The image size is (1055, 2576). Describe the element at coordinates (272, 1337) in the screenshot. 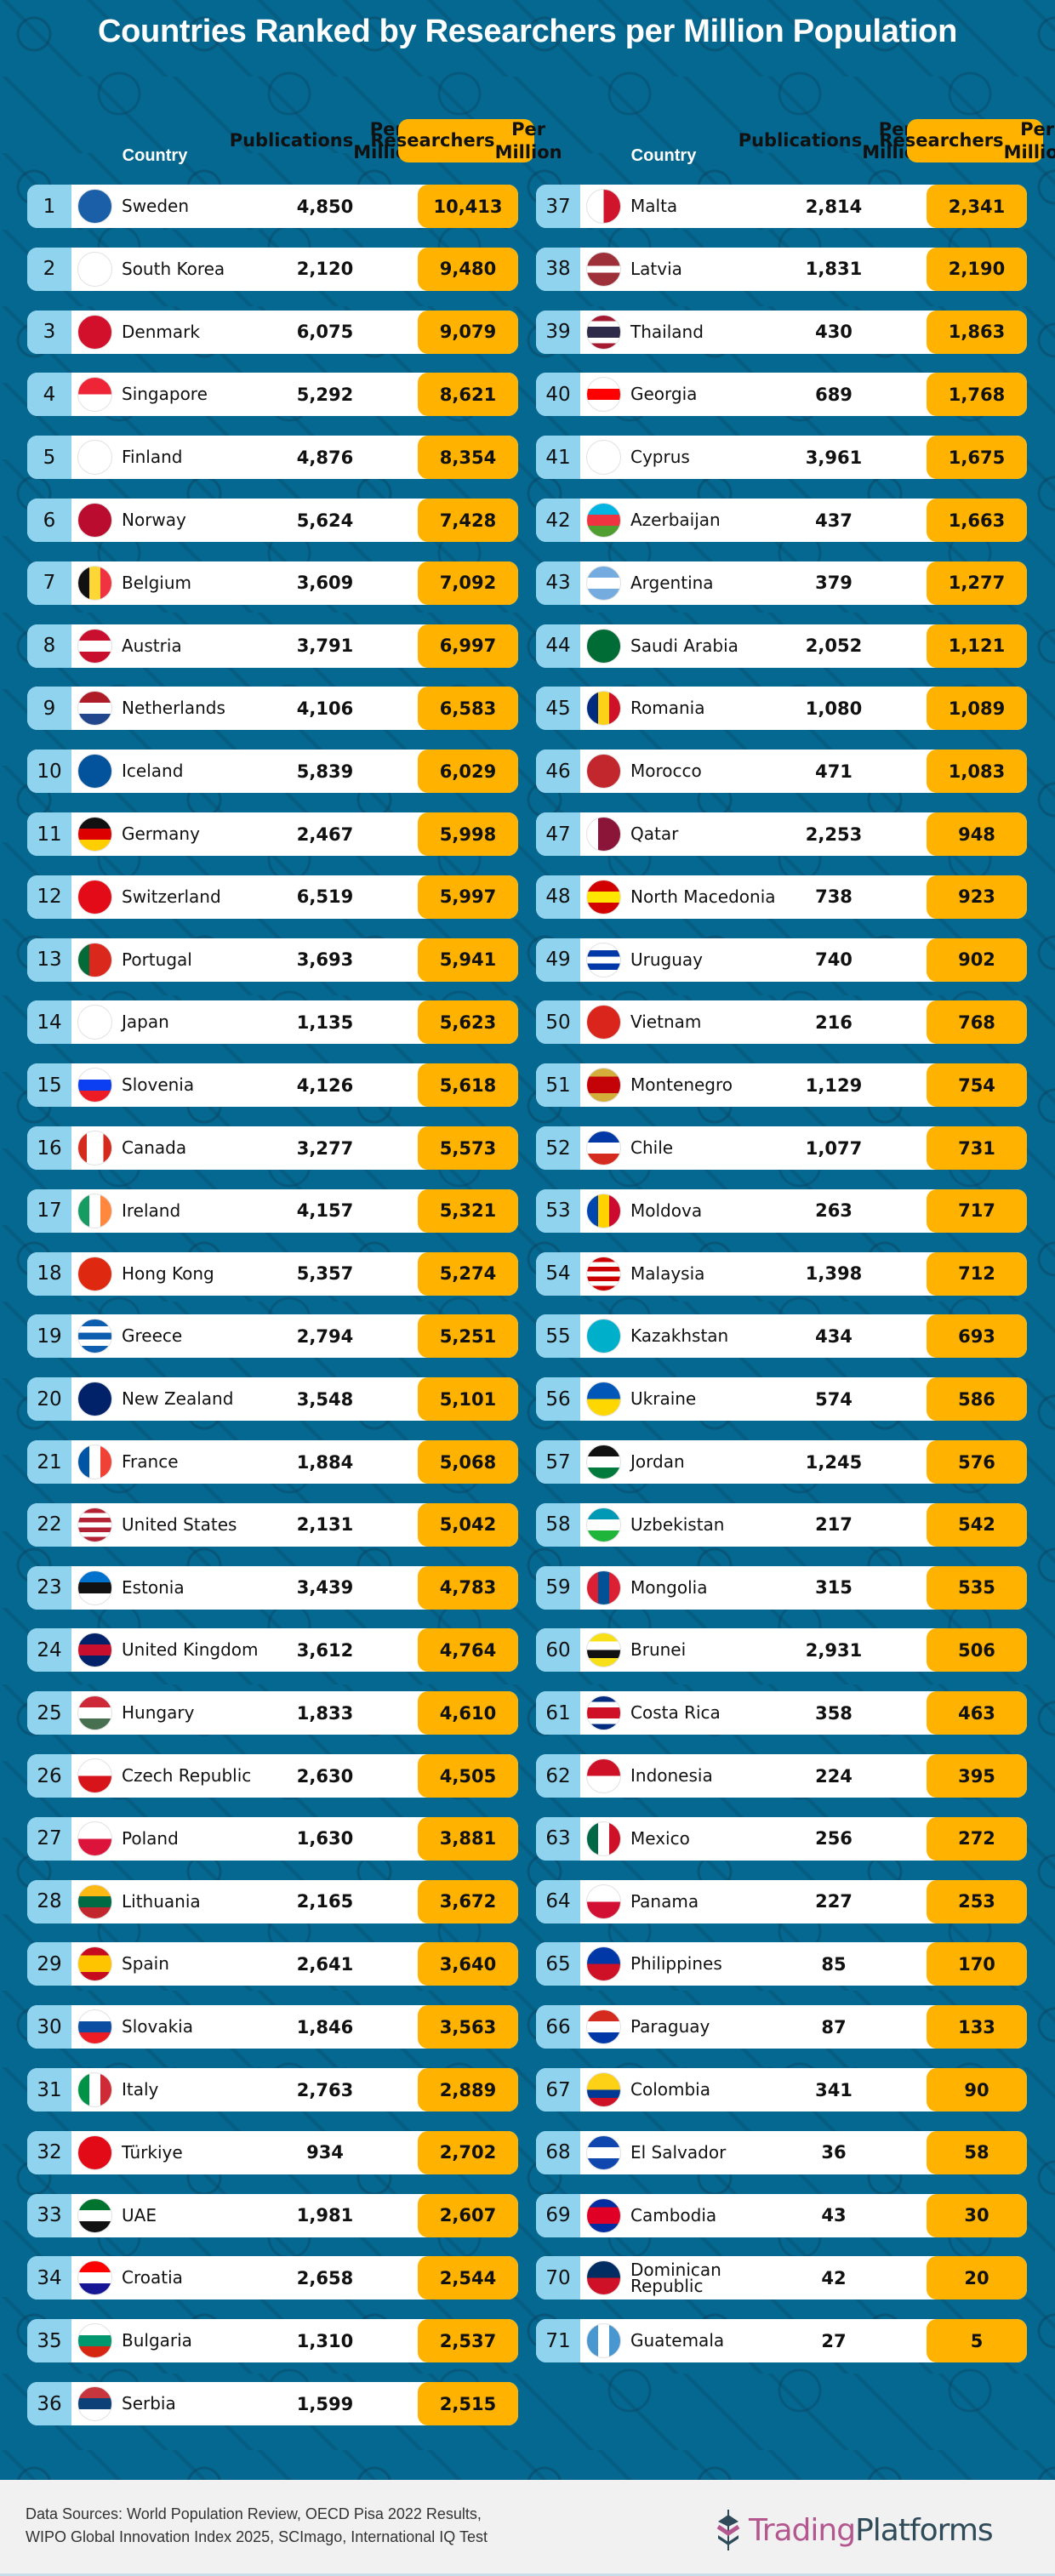

I see `table-row: 19 Greece 2,794 5,251` at that location.